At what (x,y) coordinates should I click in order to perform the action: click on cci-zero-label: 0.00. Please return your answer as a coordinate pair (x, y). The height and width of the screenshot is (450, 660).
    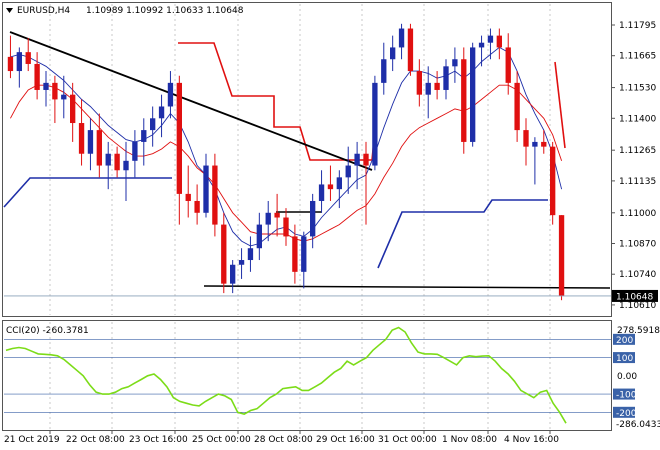
    Looking at the image, I should click on (627, 377).